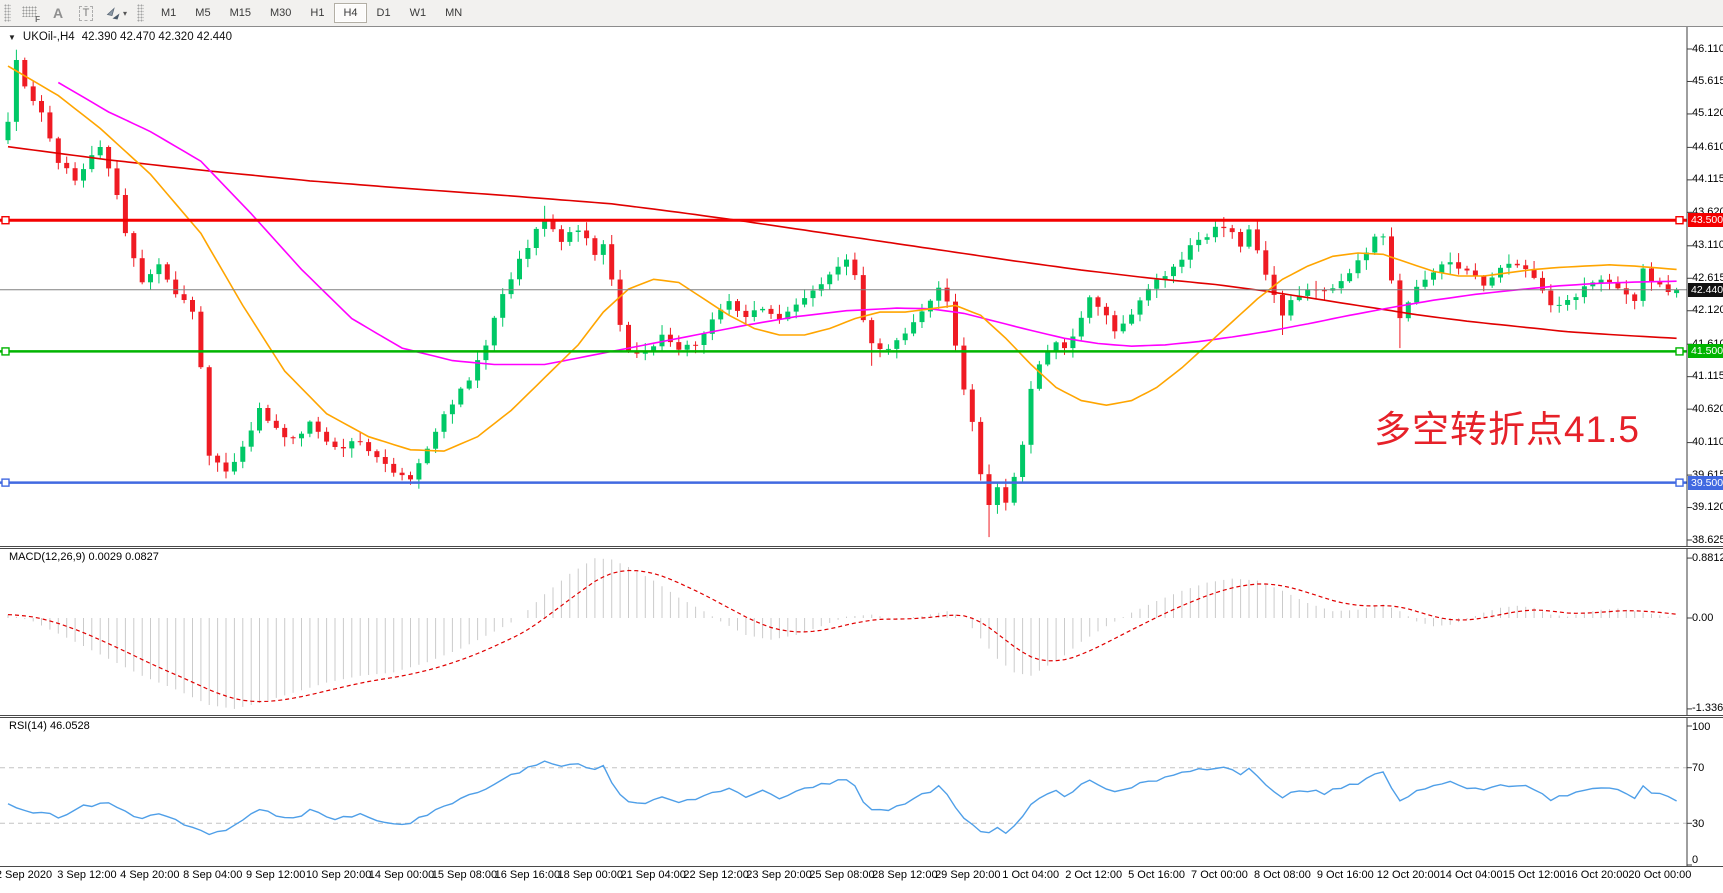 This screenshot has width=1723, height=893. I want to click on timeframe-button-M15: M15, so click(240, 13).